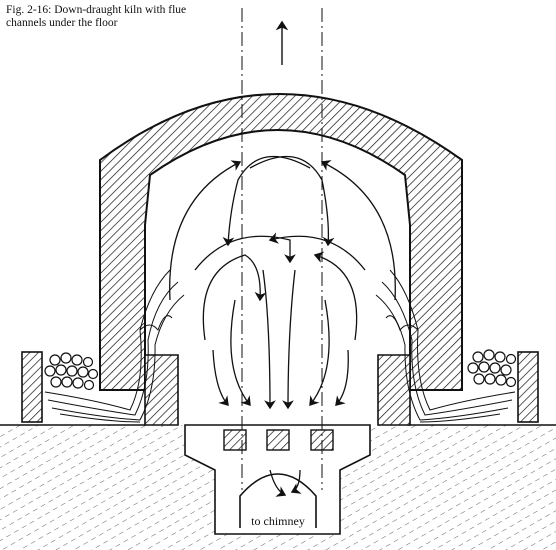 Image resolution: width=556 pixels, height=550 pixels. What do you see at coordinates (62, 23) in the screenshot?
I see `caption-line-2: channels under the floor` at bounding box center [62, 23].